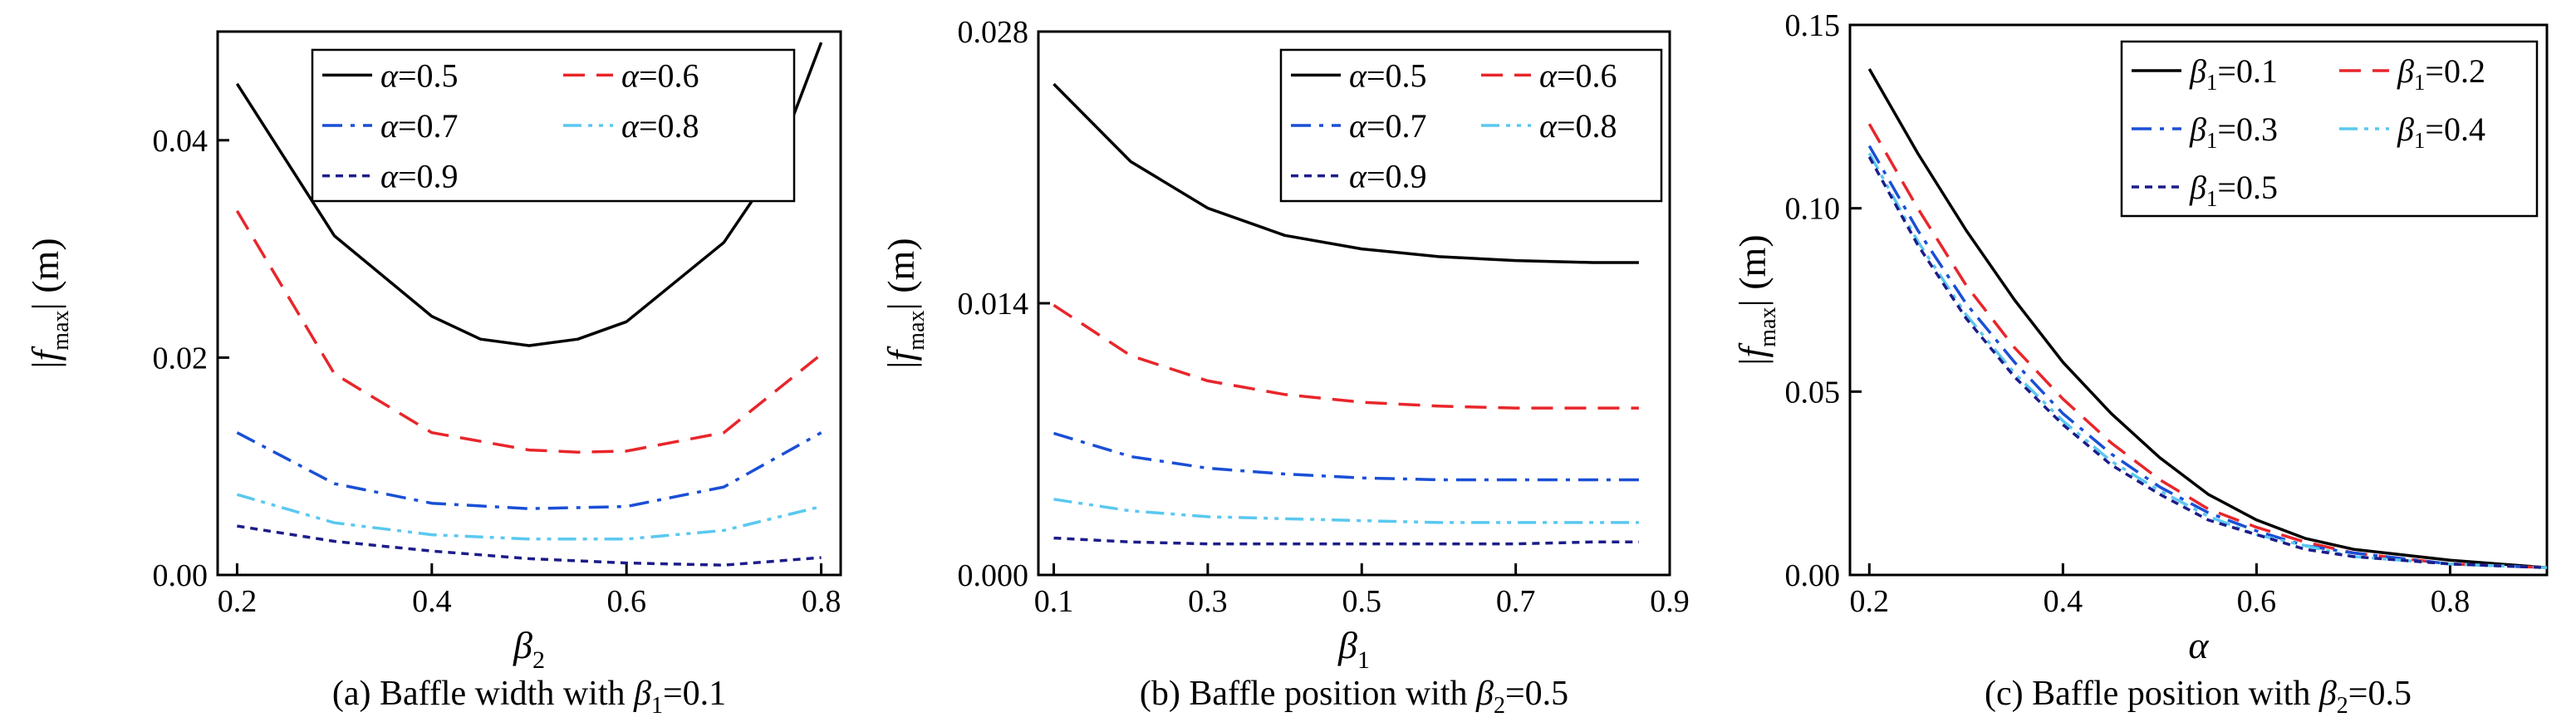 Image resolution: width=2576 pixels, height=727 pixels. I want to click on legend-label: β1=0.4, so click(2441, 132).